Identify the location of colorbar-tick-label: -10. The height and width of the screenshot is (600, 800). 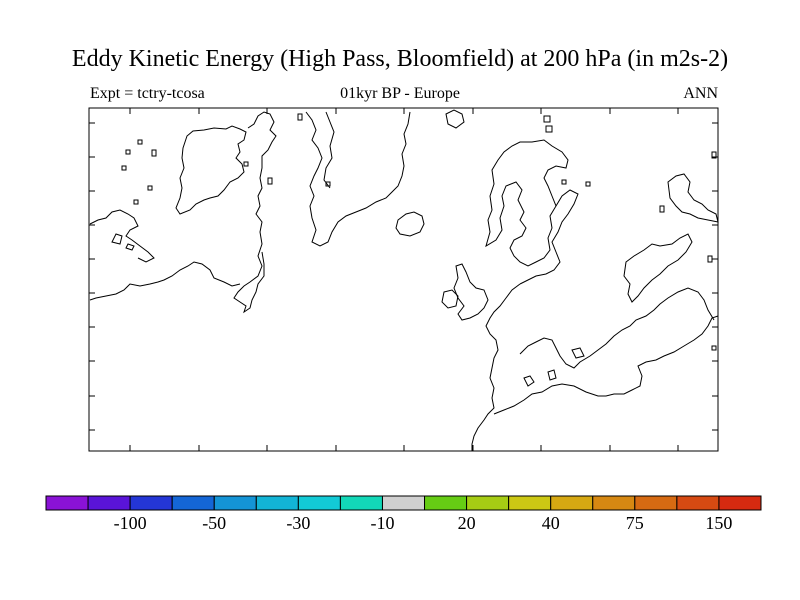
(382, 523).